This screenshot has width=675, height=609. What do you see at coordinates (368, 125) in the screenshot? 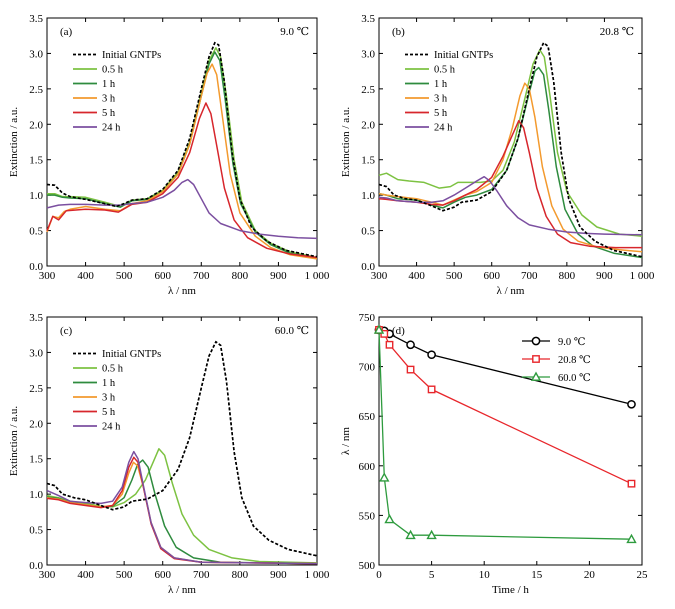
I see `y-tick-label: 2.0` at bounding box center [368, 125].